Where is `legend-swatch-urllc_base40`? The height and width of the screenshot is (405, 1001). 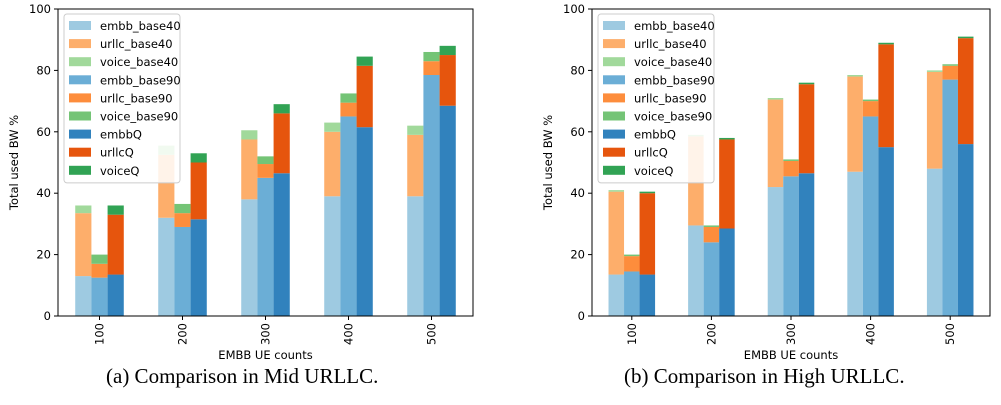 legend-swatch-urllc_base40 is located at coordinates (614, 44).